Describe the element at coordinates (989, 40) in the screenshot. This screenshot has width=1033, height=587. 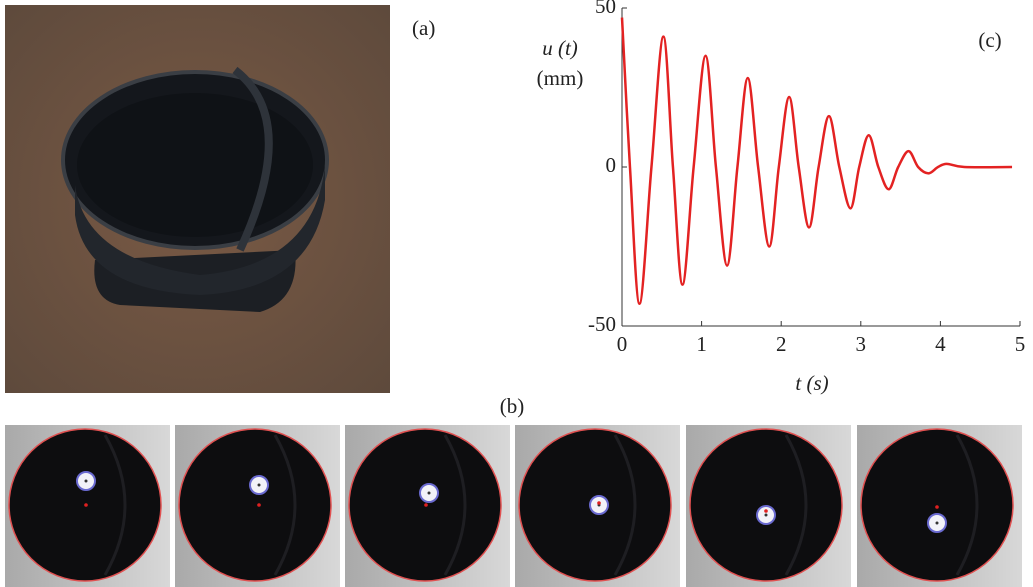
I see `panel-label: (c)` at that location.